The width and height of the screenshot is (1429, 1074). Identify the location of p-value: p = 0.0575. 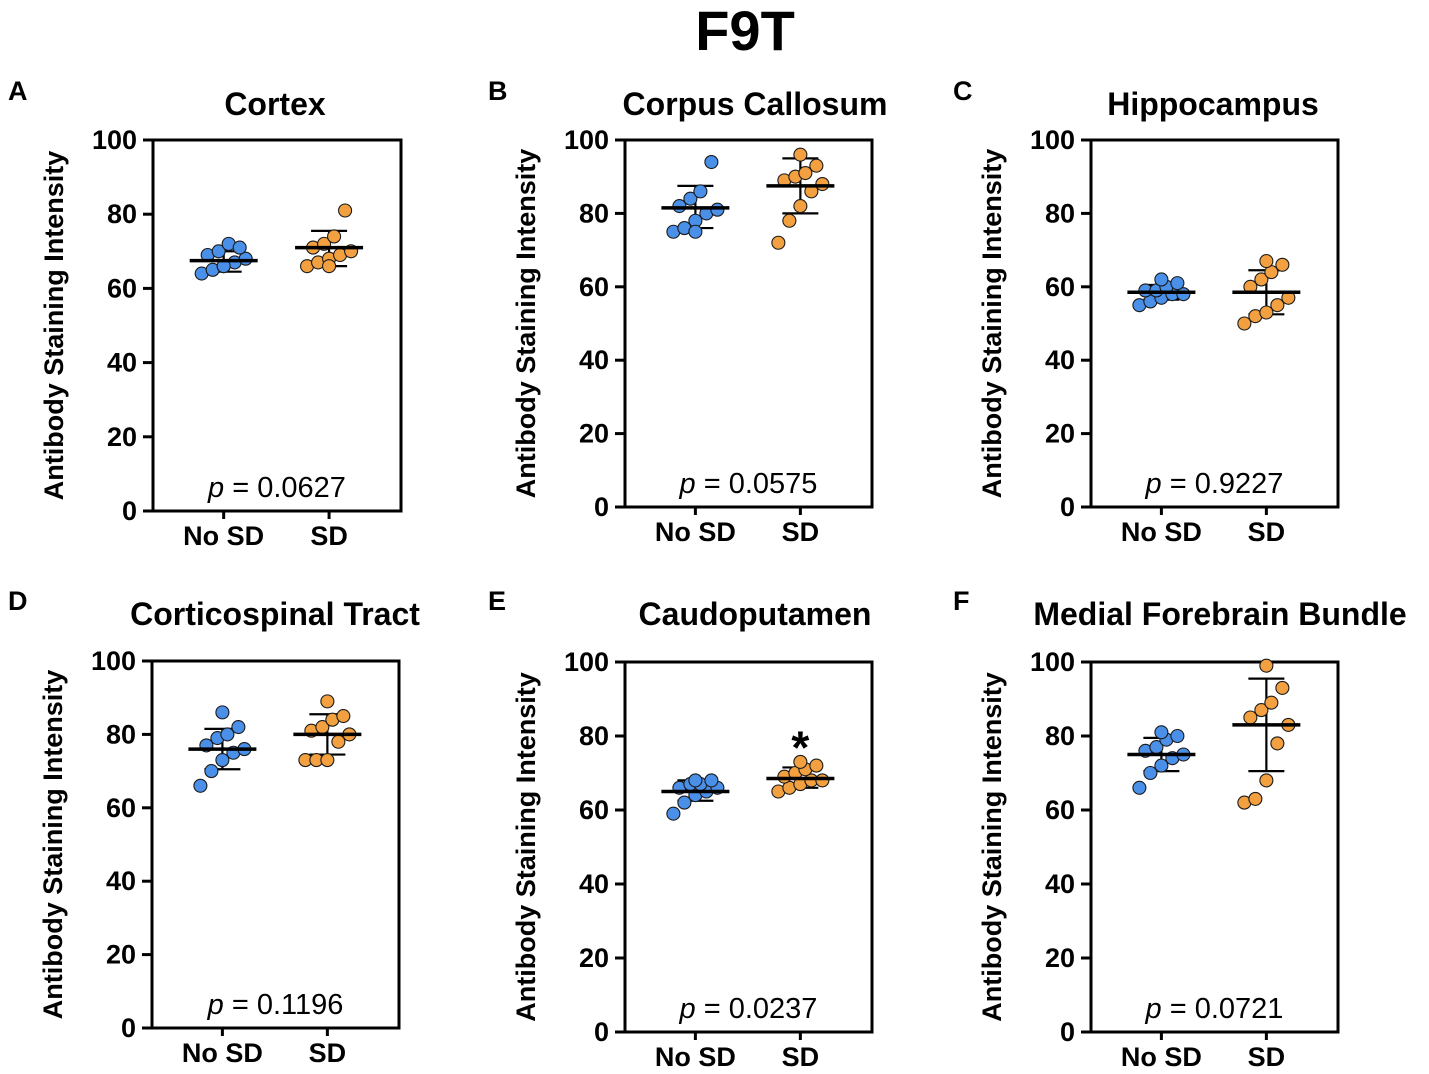
(748, 484).